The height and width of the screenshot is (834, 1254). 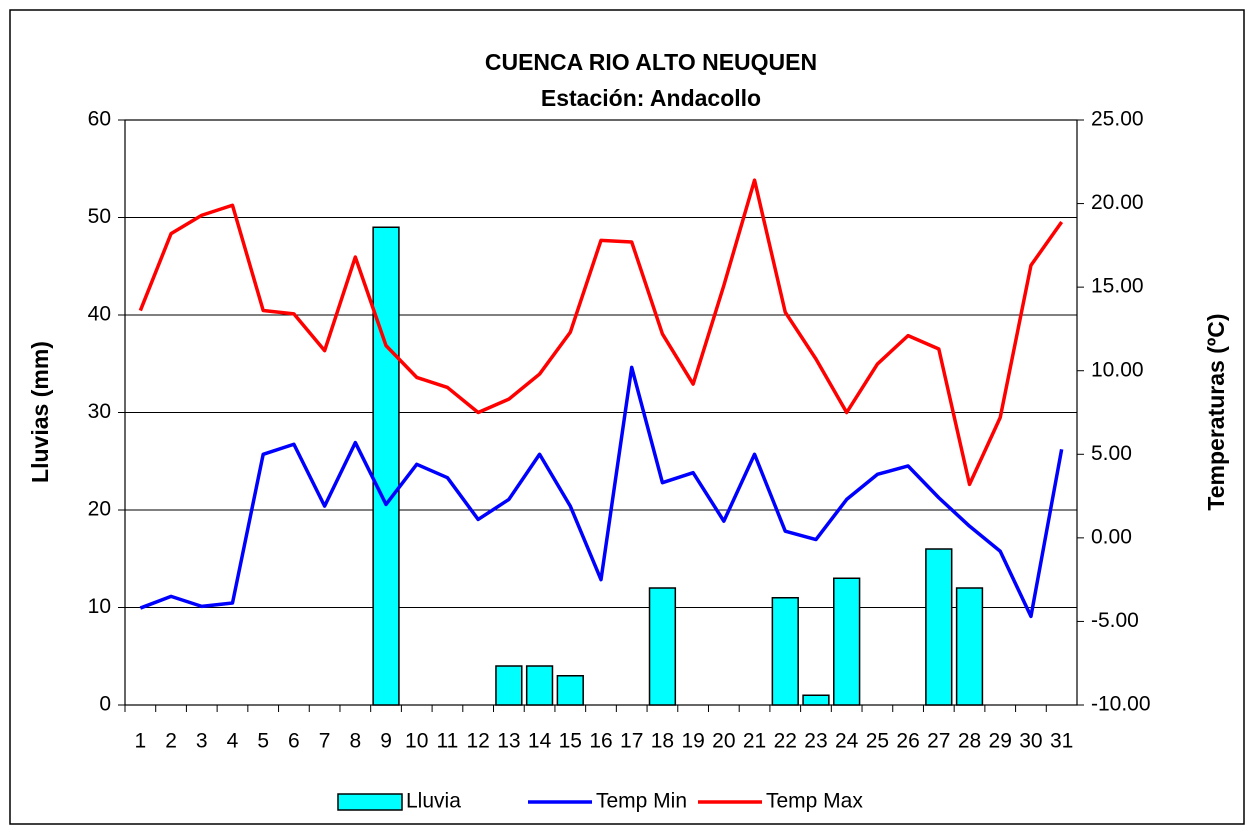 I want to click on x-tick-label: 31, so click(x=1061, y=741).